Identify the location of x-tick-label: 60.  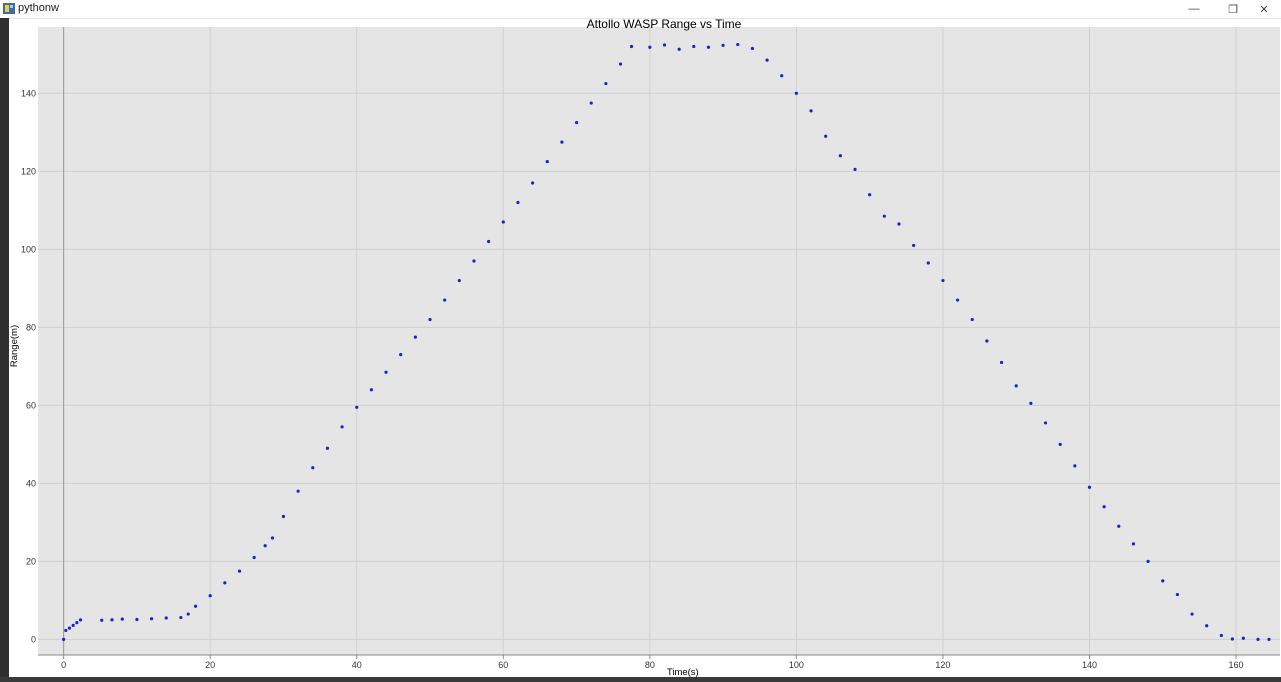
(503, 665).